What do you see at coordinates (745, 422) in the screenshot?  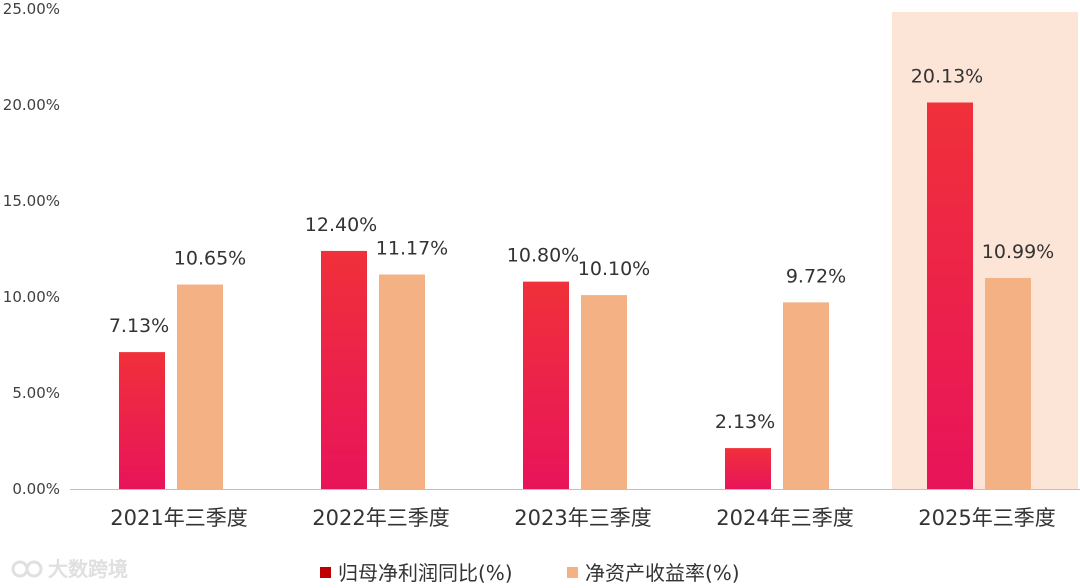 I see `data-label: 2.13%` at bounding box center [745, 422].